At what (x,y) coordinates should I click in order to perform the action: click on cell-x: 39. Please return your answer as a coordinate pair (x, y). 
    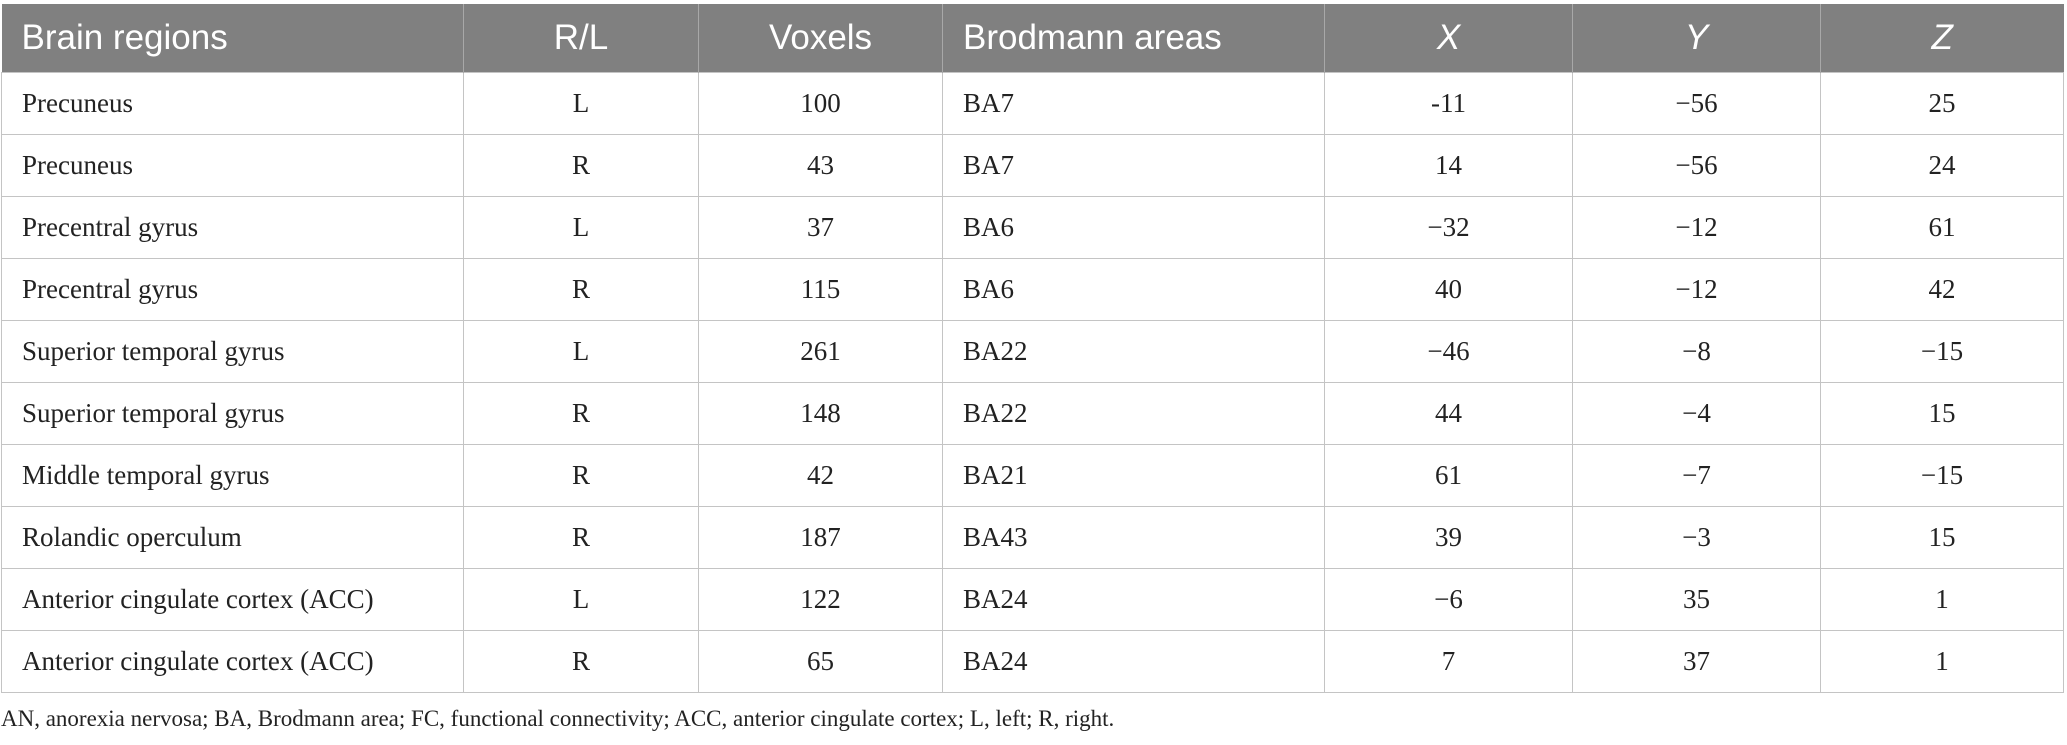
    Looking at the image, I should click on (1448, 537).